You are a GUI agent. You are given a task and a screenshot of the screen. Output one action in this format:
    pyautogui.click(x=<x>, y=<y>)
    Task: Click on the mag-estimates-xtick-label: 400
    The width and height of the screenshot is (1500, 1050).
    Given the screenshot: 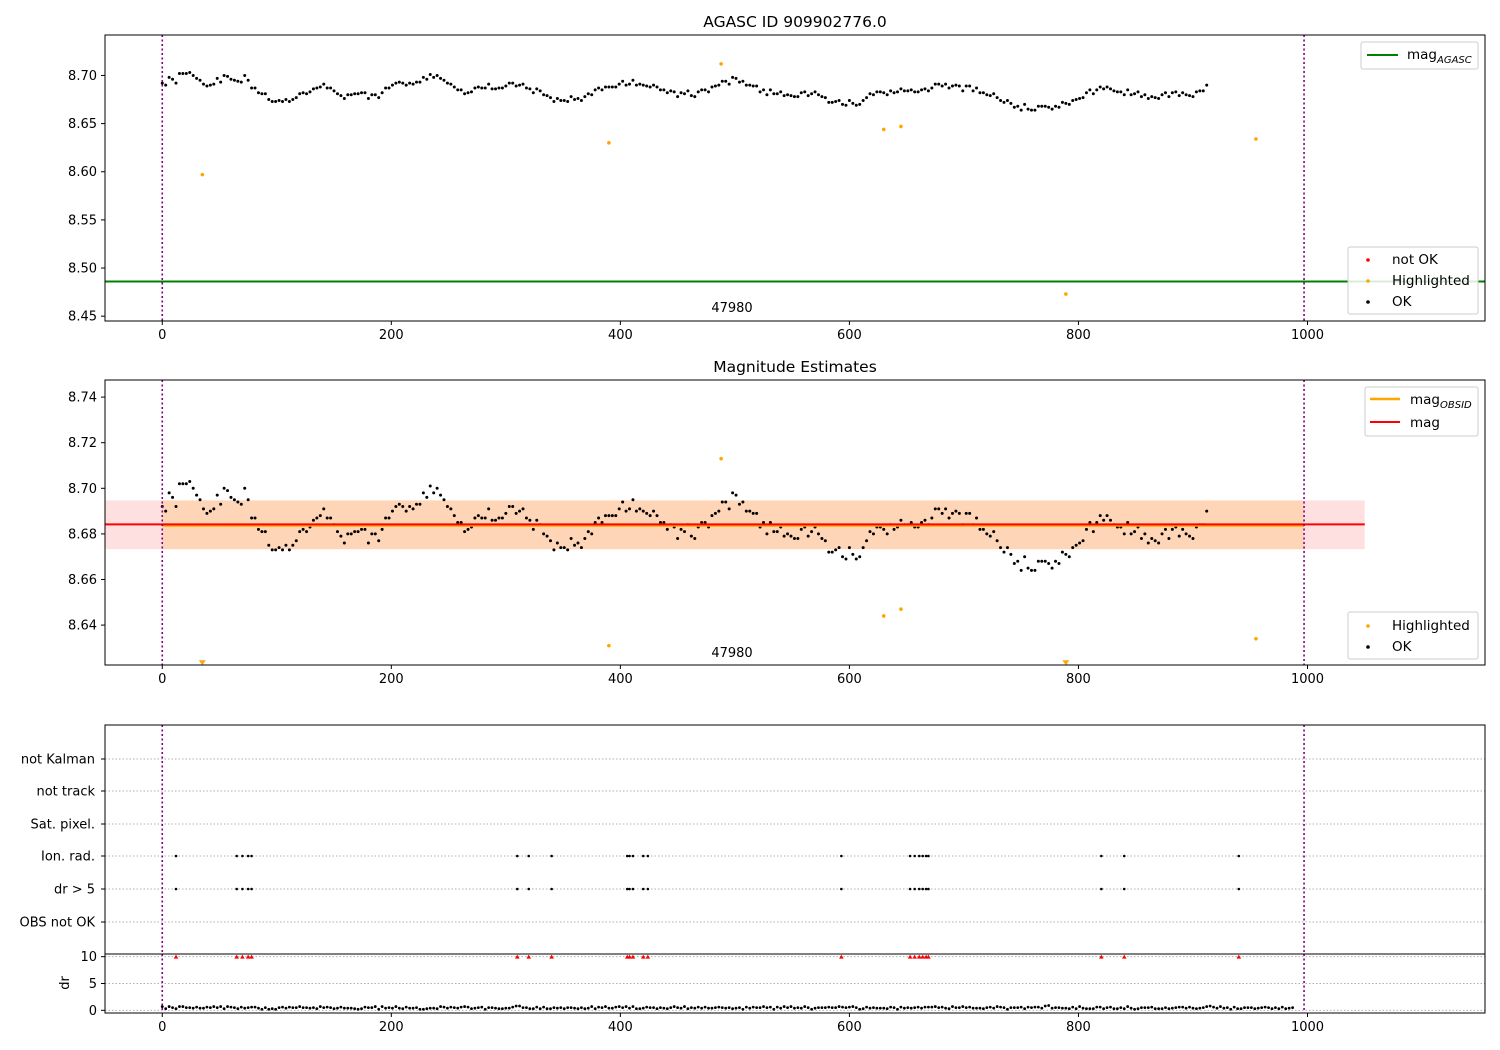 What is the action you would take?
    pyautogui.click(x=620, y=679)
    